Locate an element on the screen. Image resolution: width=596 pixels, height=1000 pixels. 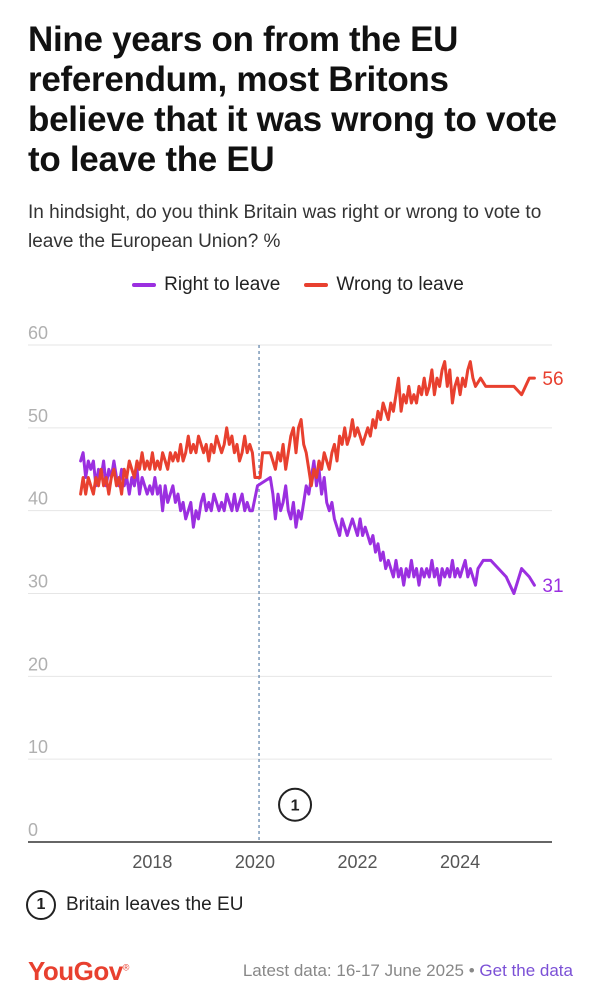
y-tick-label: 40 is located at coordinates (38, 499).